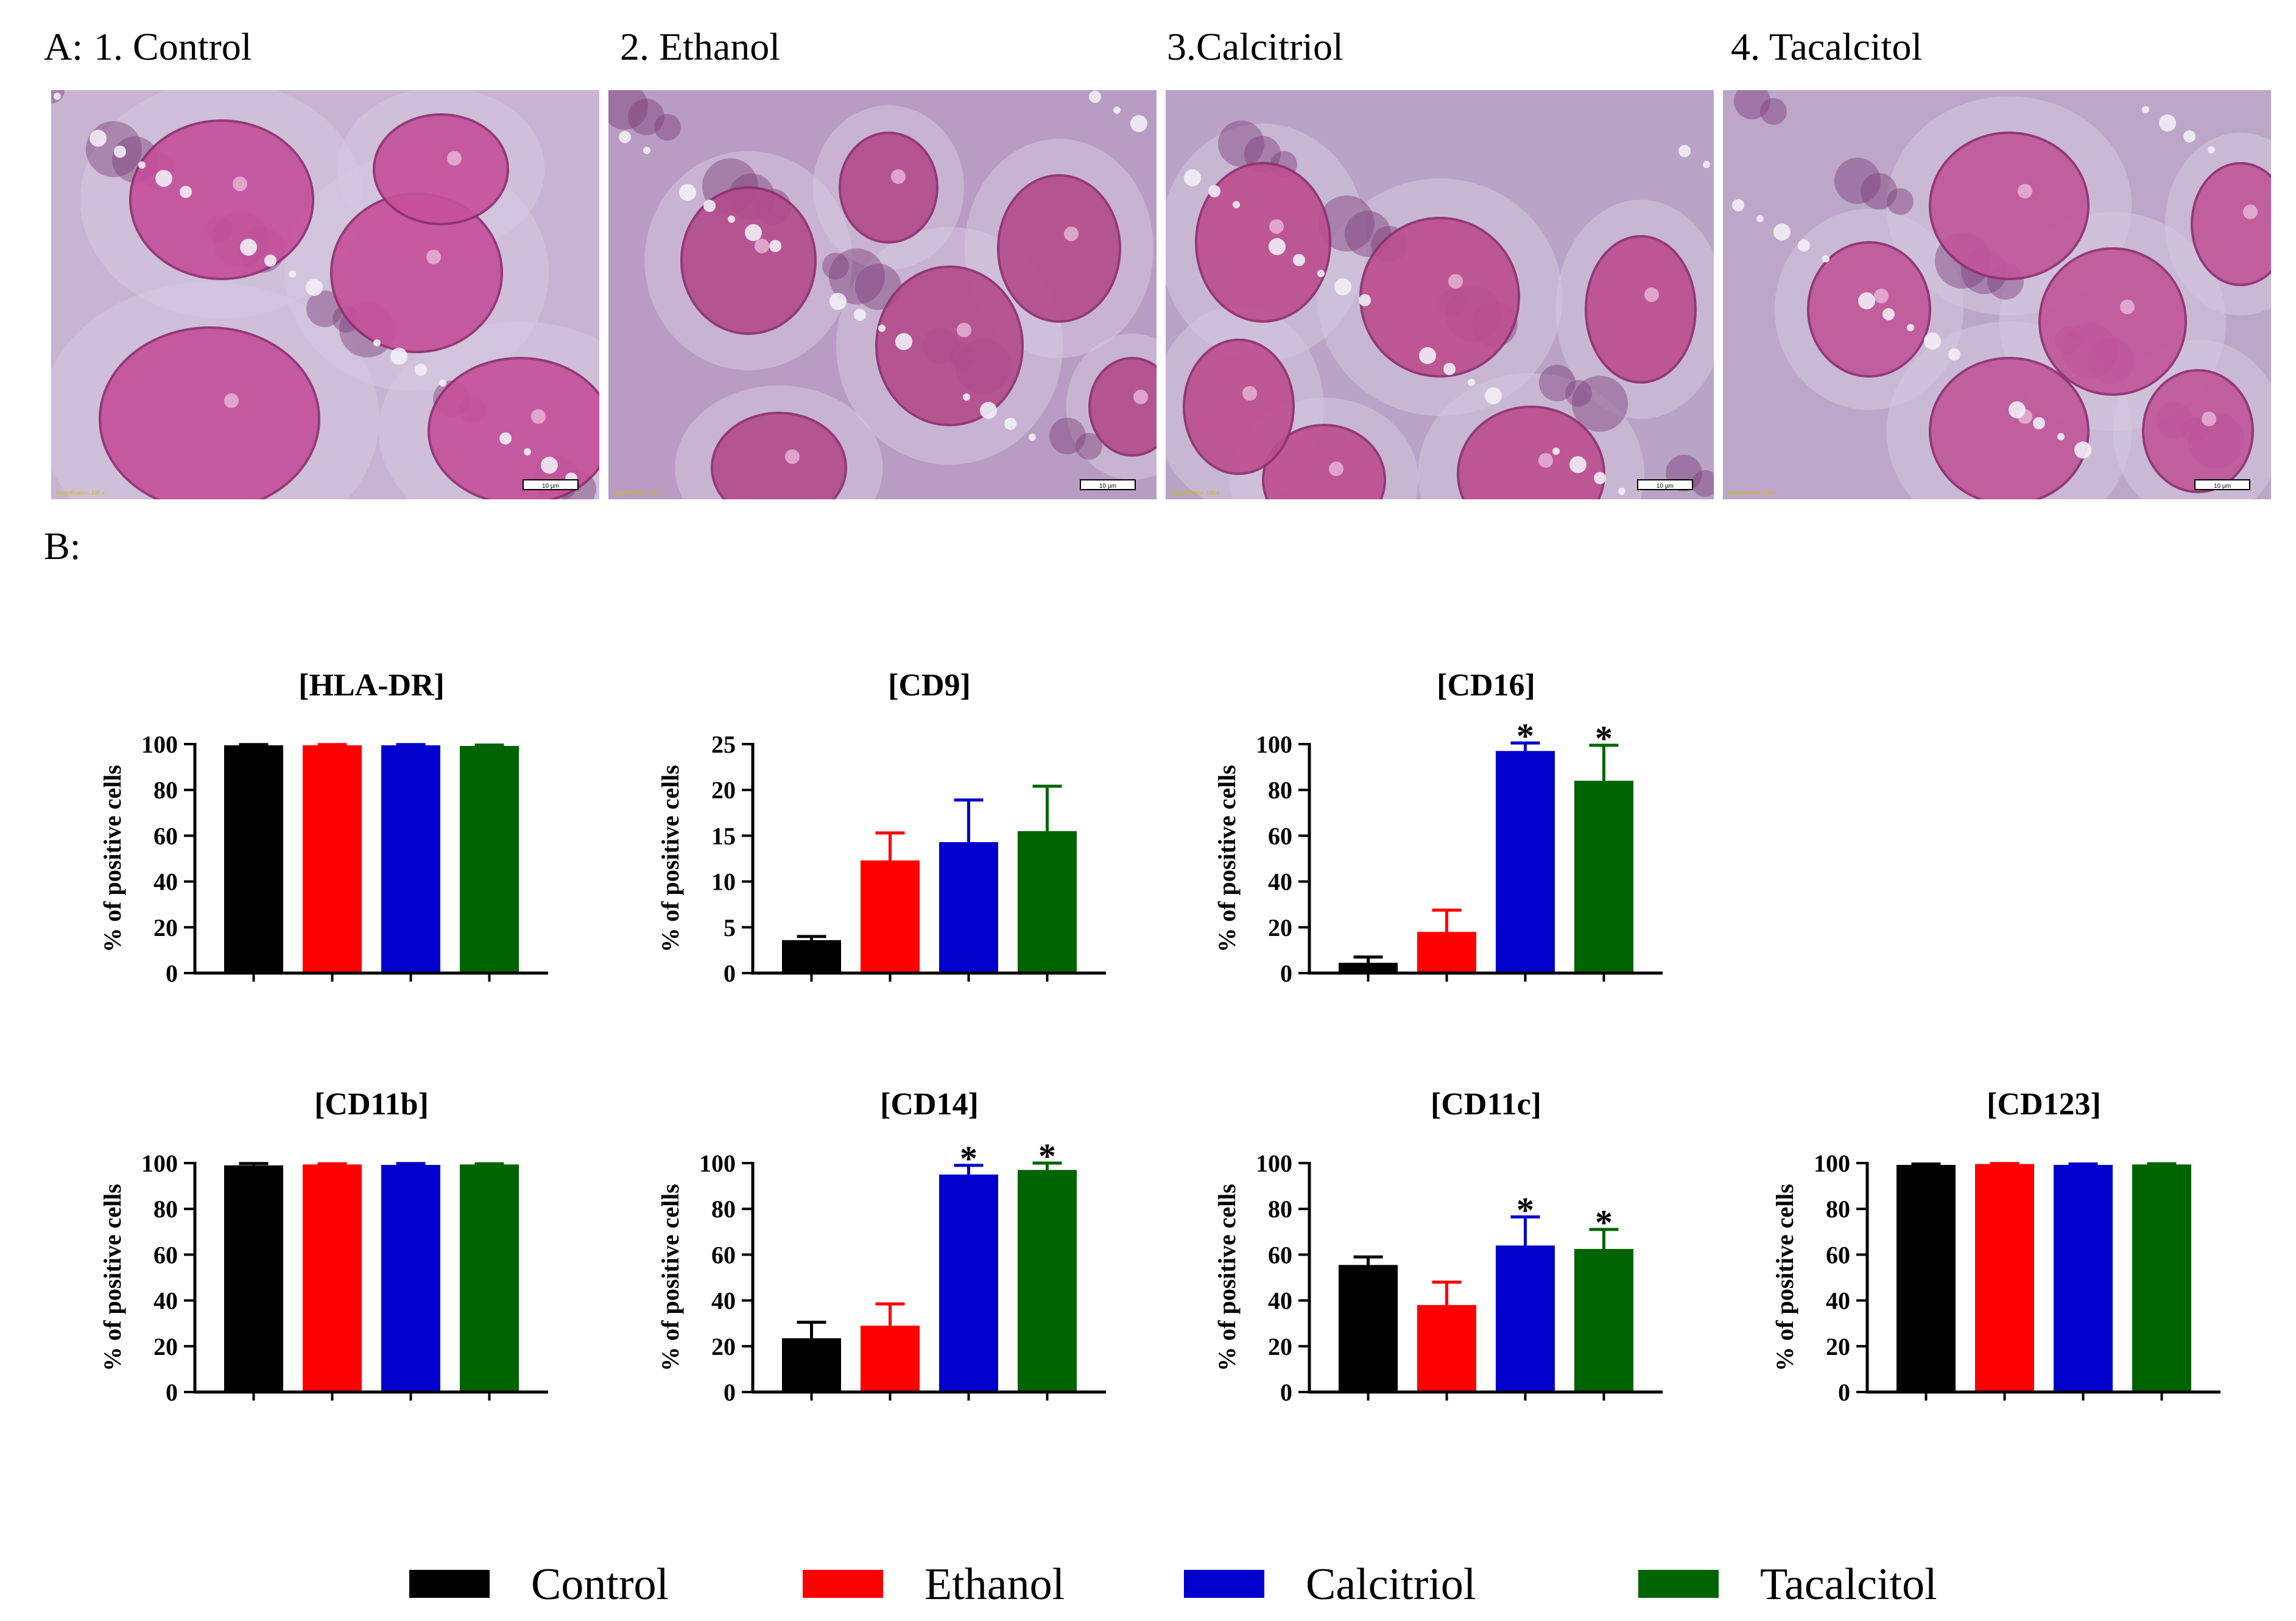 This screenshot has height=1621, width=2296. What do you see at coordinates (372, 685) in the screenshot?
I see `chart-title: [HLA-DR]` at bounding box center [372, 685].